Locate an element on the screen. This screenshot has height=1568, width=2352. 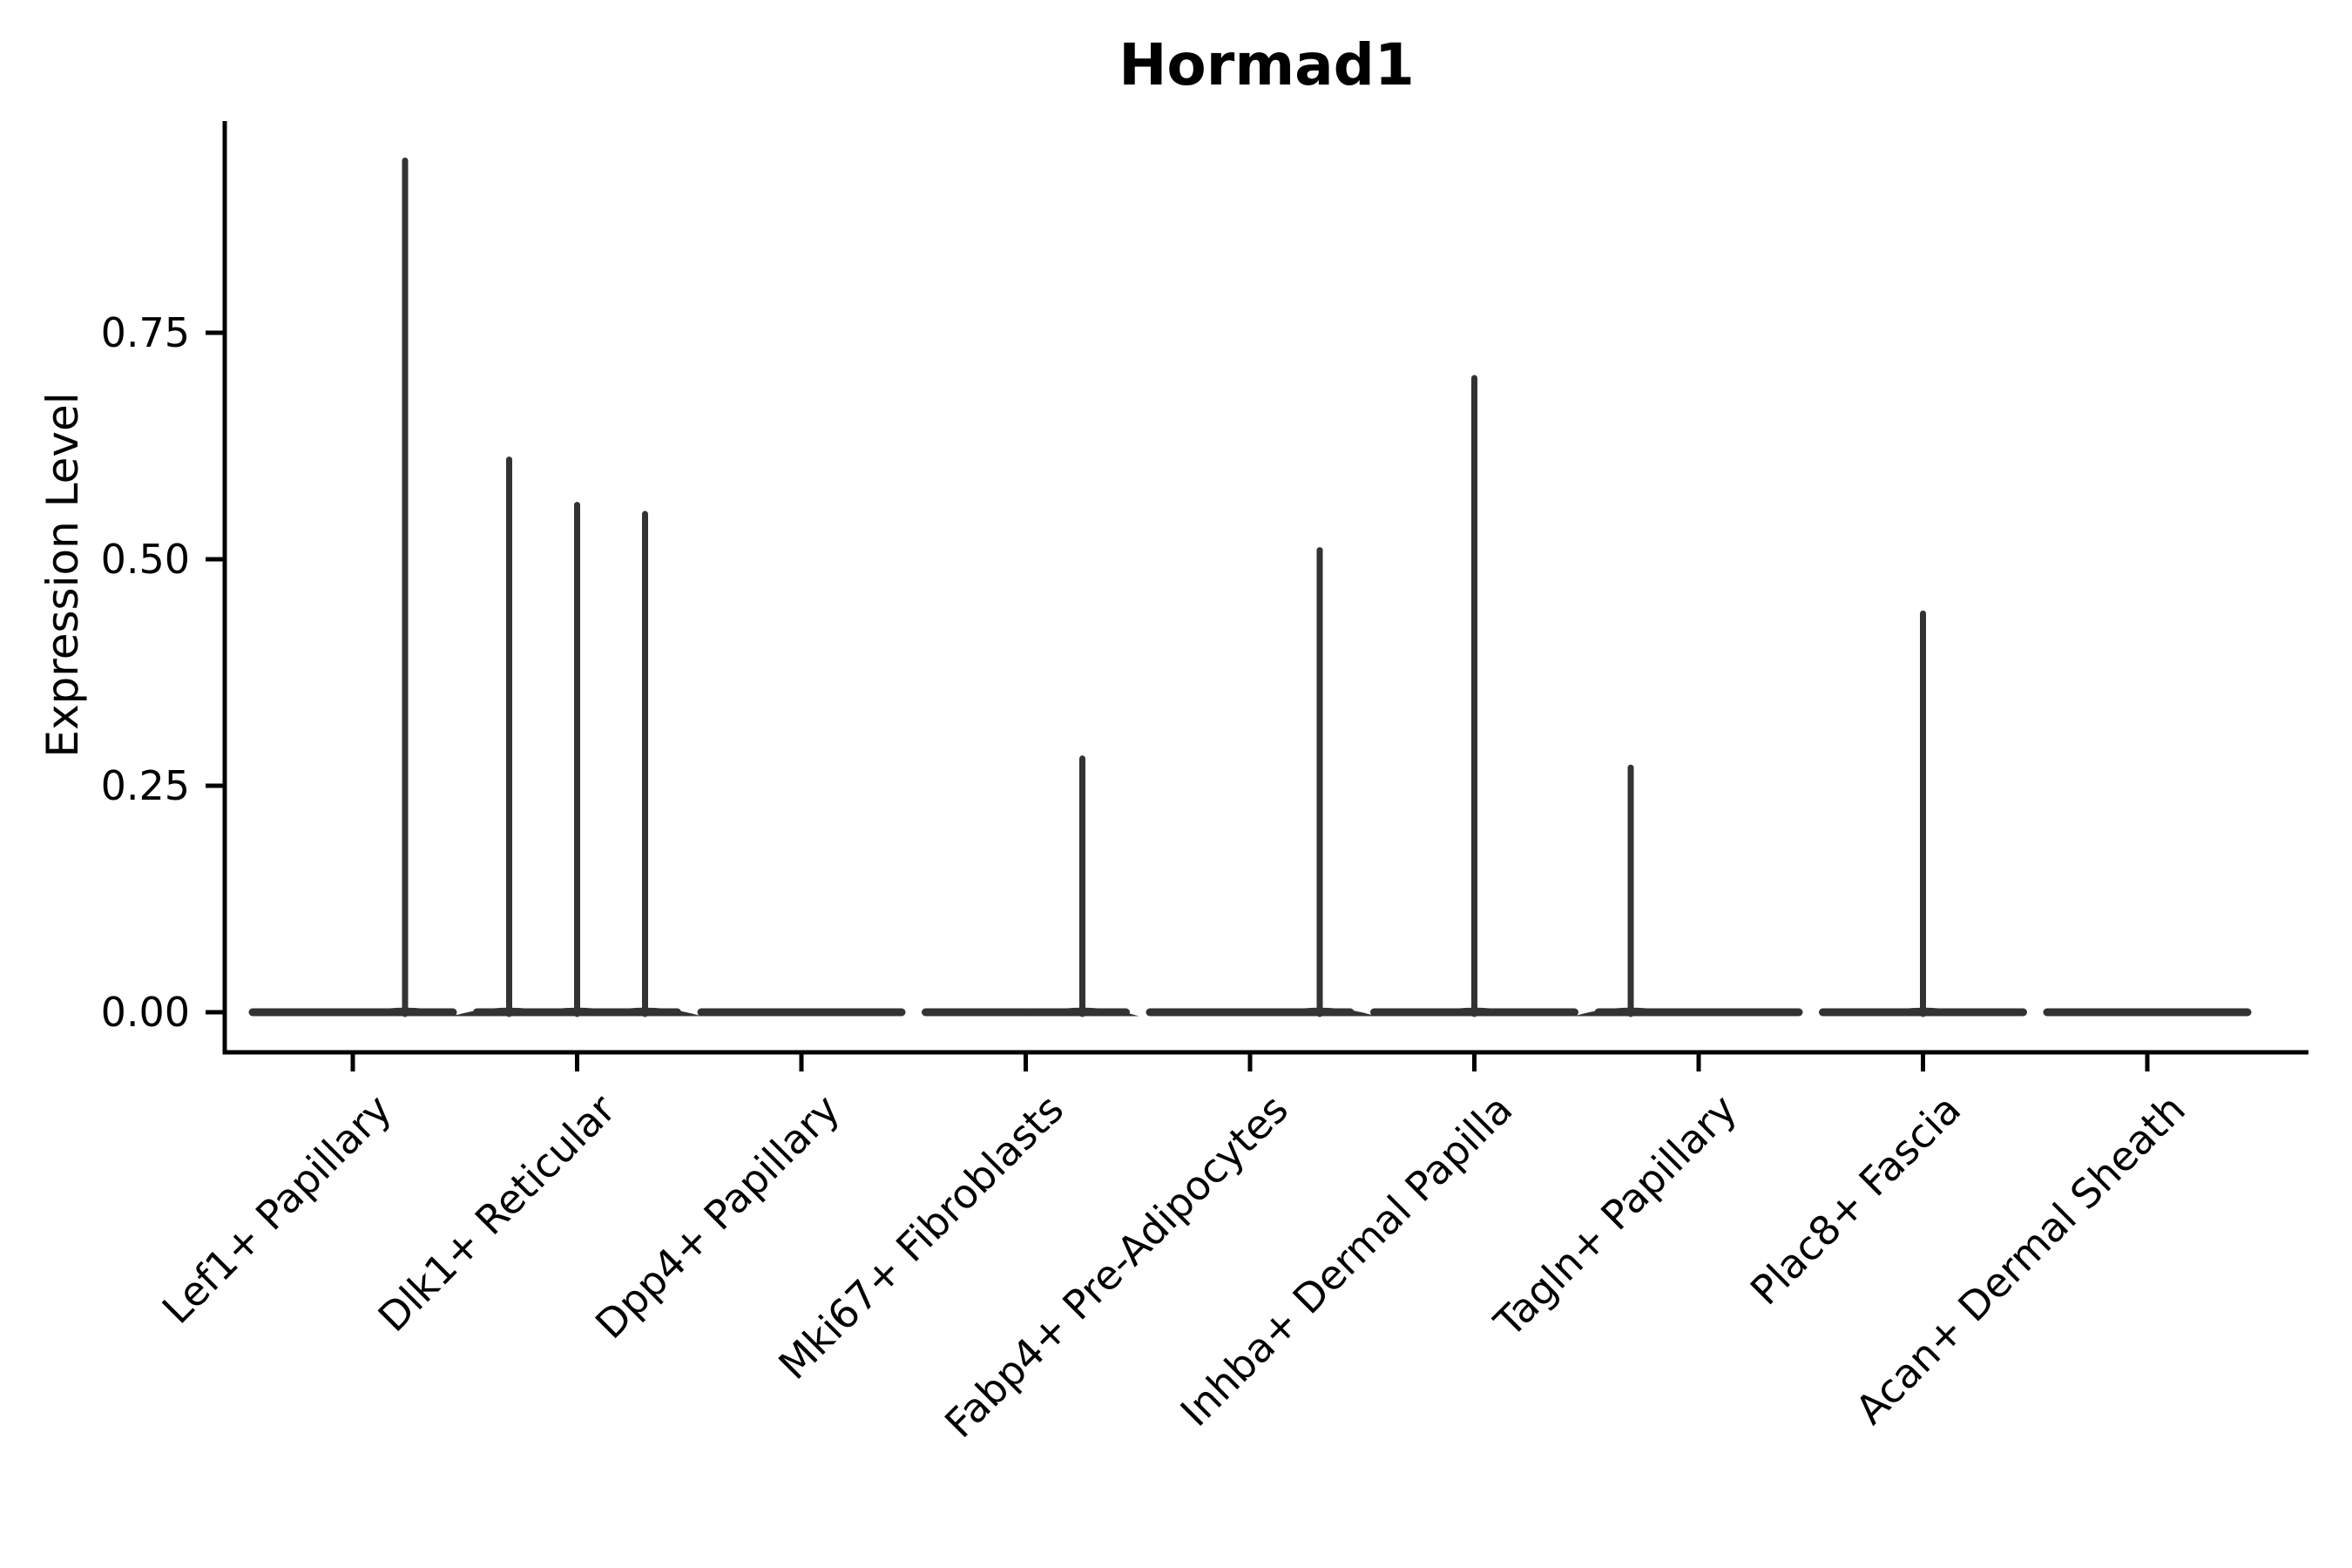
y-tick-label: 0.75 is located at coordinates (145, 332).